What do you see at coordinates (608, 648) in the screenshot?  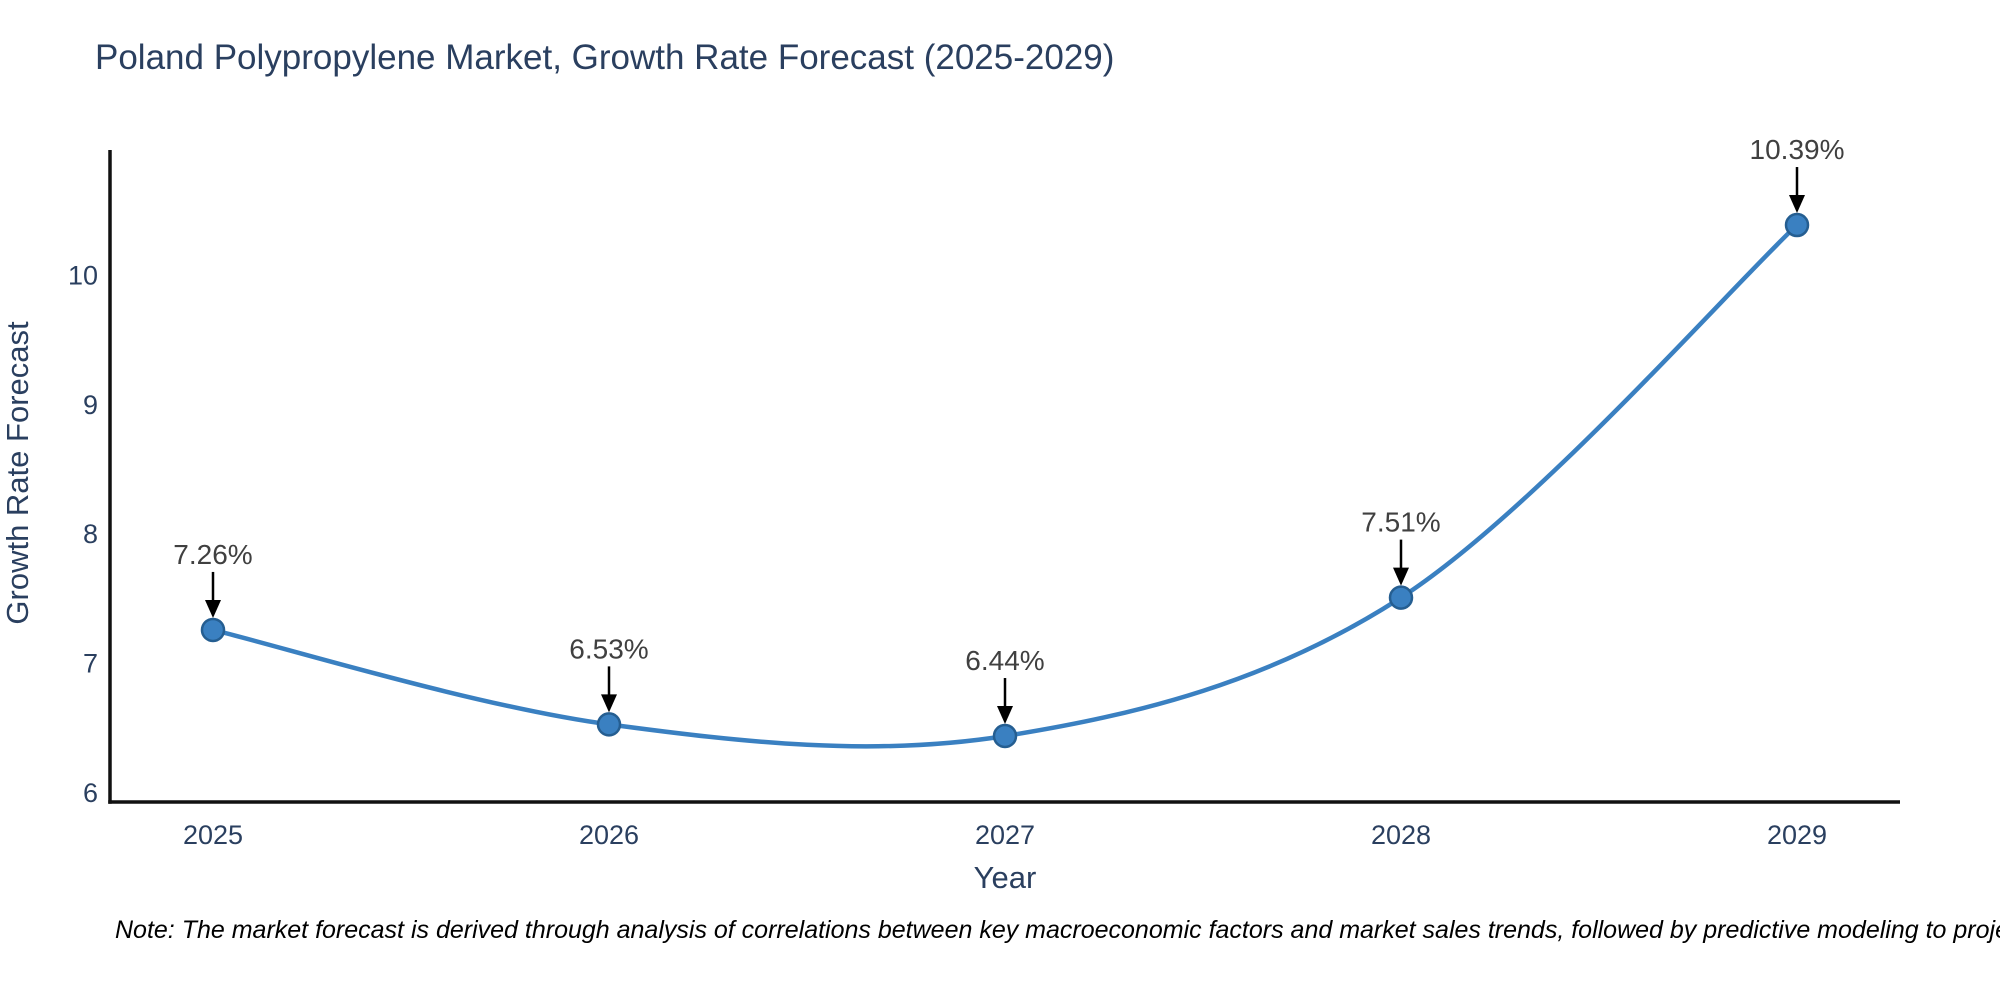 I see `annotation-label: 6.53%` at bounding box center [608, 648].